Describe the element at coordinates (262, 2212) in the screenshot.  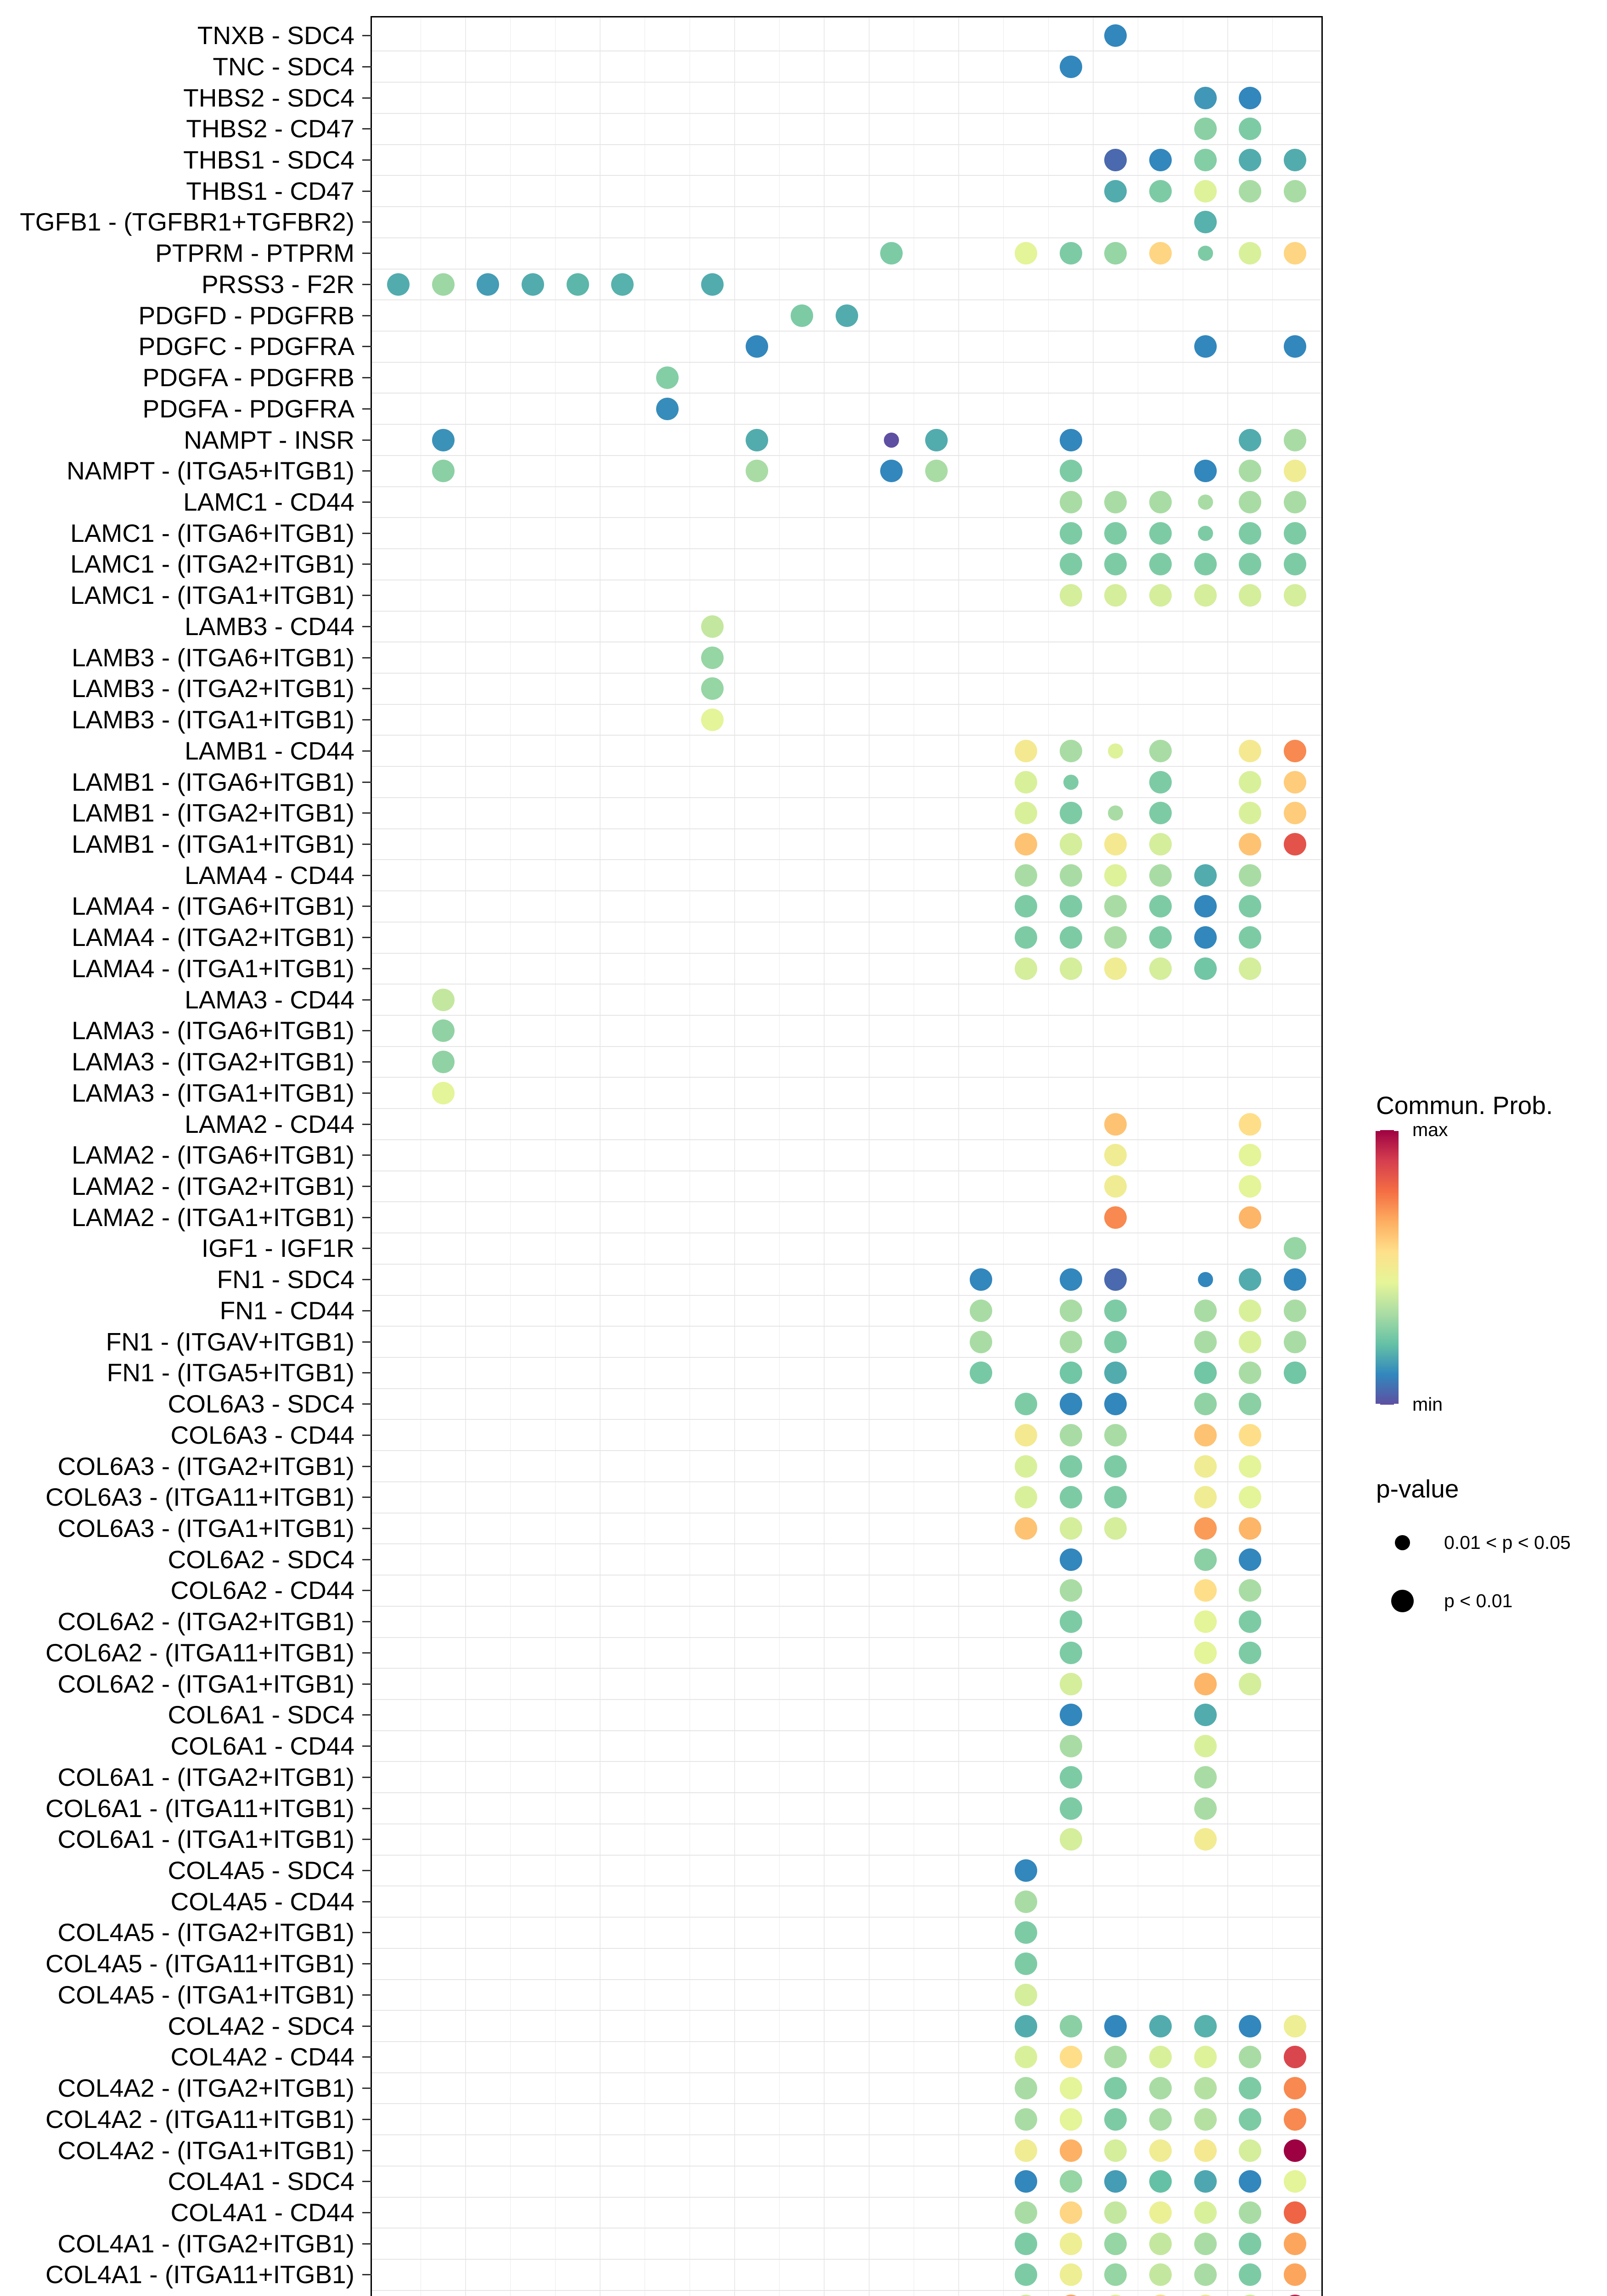
I see `y-tick-label: COL4A1 - CD44` at that location.